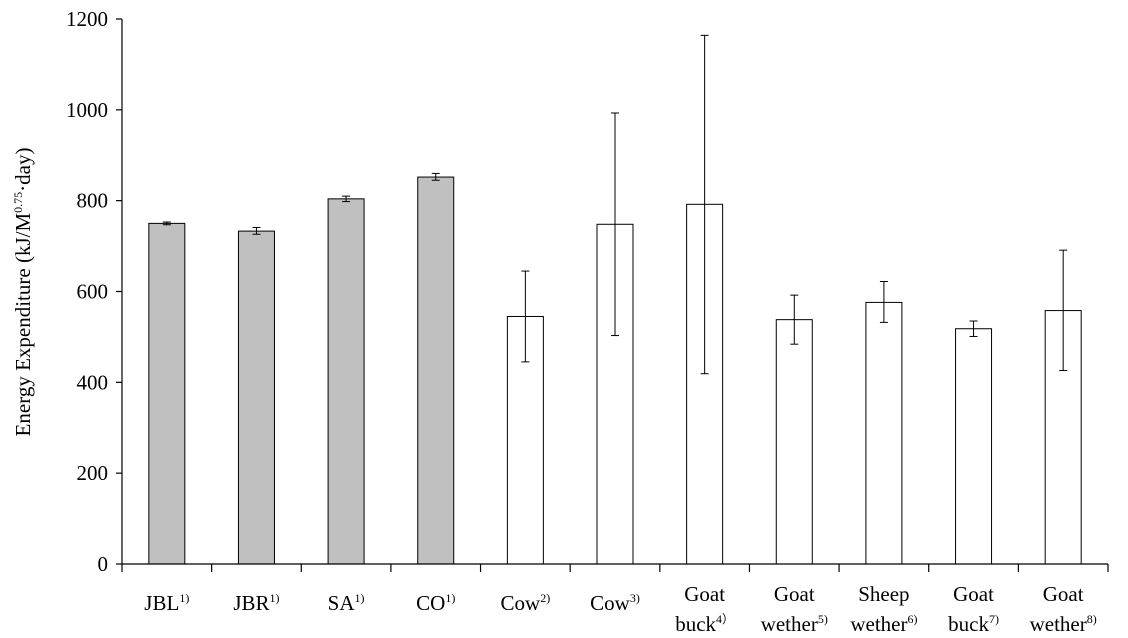 This screenshot has height=638, width=1128. Describe the element at coordinates (435, 603) in the screenshot. I see `category-label: CO1)` at that location.